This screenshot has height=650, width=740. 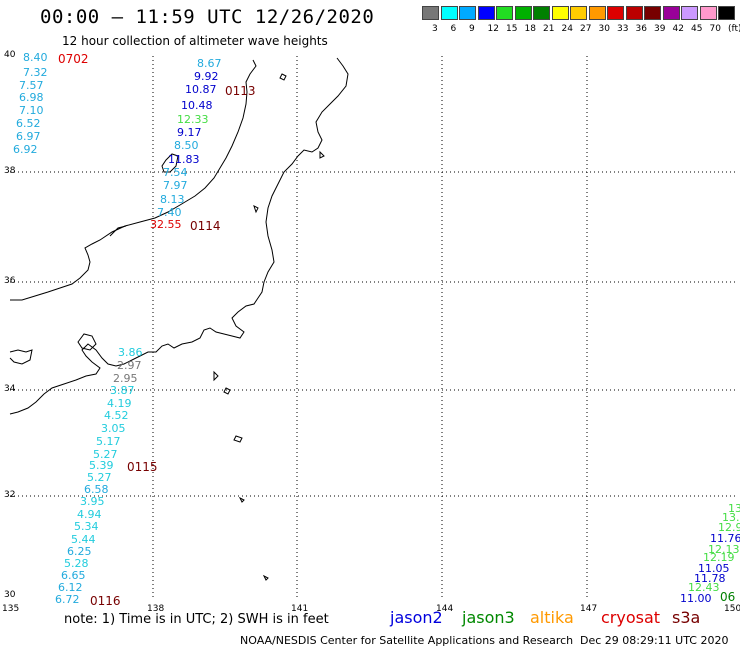 What do you see at coordinates (725, 538) in the screenshot?
I see `wave-height-value: 11.76` at bounding box center [725, 538].